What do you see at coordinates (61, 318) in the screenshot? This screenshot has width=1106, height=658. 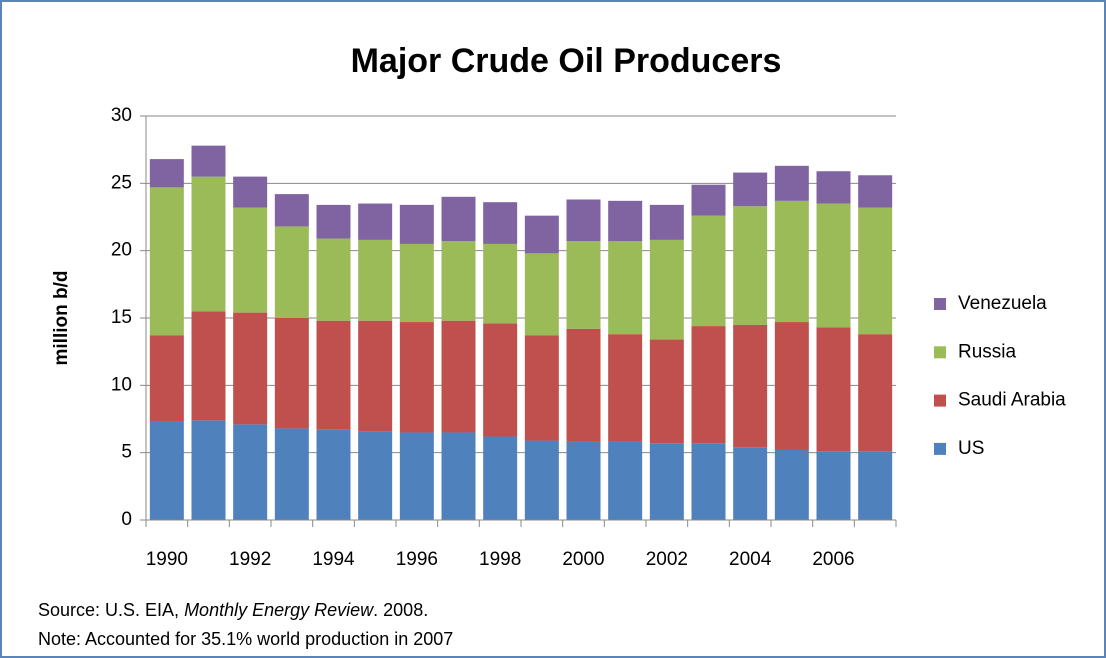 I see `y-axis-label: million b/d` at bounding box center [61, 318].